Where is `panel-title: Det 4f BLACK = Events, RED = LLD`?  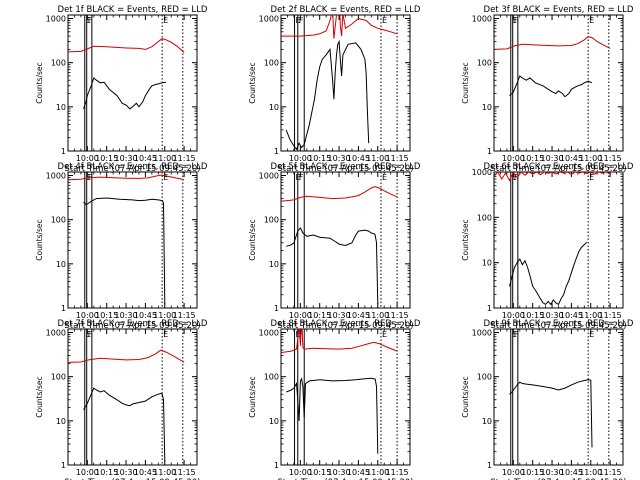
panel-title: Det 4f BLACK = Events, RED = LLD is located at coordinates (133, 167).